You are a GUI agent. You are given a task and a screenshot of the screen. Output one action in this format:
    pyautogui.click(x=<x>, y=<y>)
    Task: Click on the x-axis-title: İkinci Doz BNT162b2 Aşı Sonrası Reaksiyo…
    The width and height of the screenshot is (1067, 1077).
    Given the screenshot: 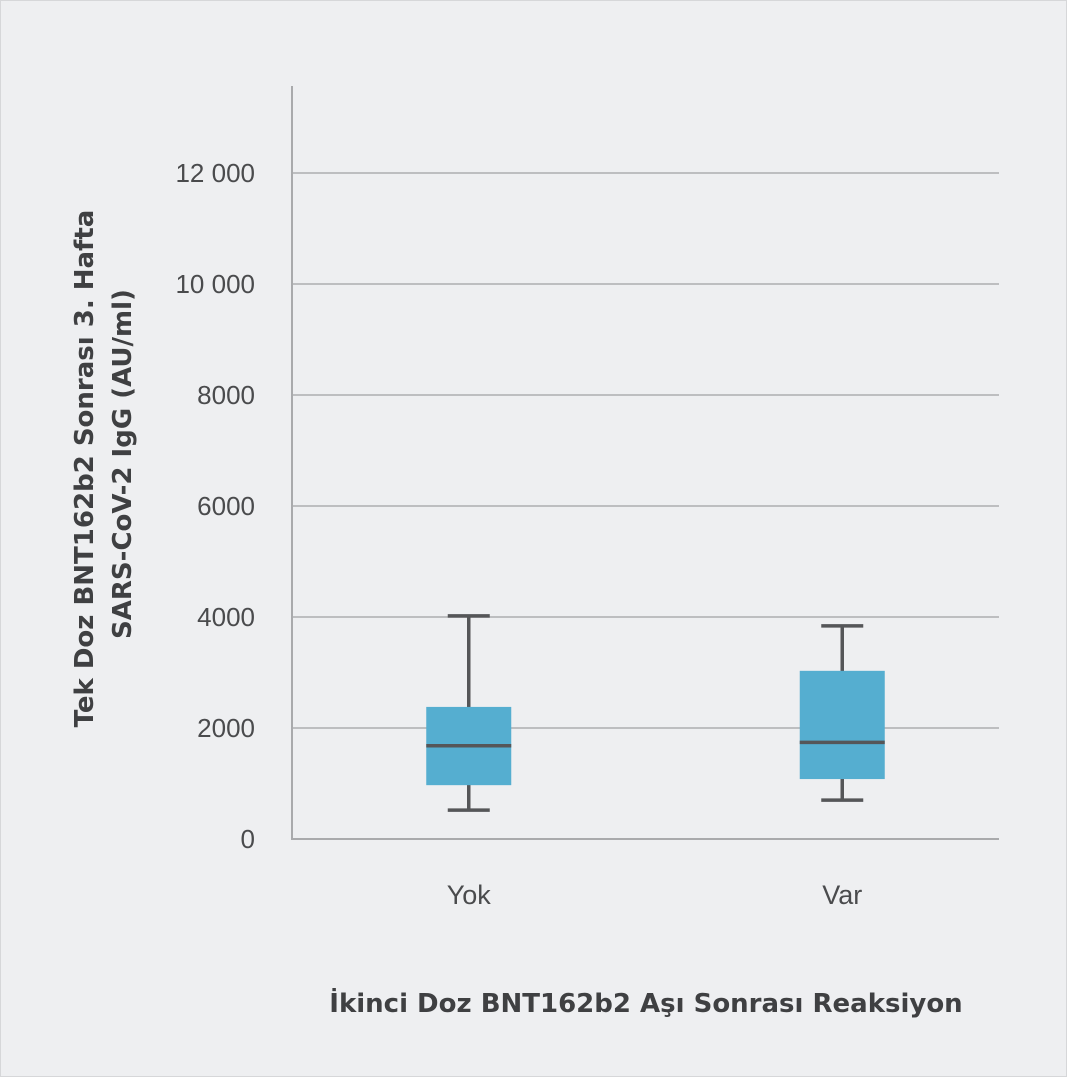 What is the action you would take?
    pyautogui.click(x=645, y=1003)
    